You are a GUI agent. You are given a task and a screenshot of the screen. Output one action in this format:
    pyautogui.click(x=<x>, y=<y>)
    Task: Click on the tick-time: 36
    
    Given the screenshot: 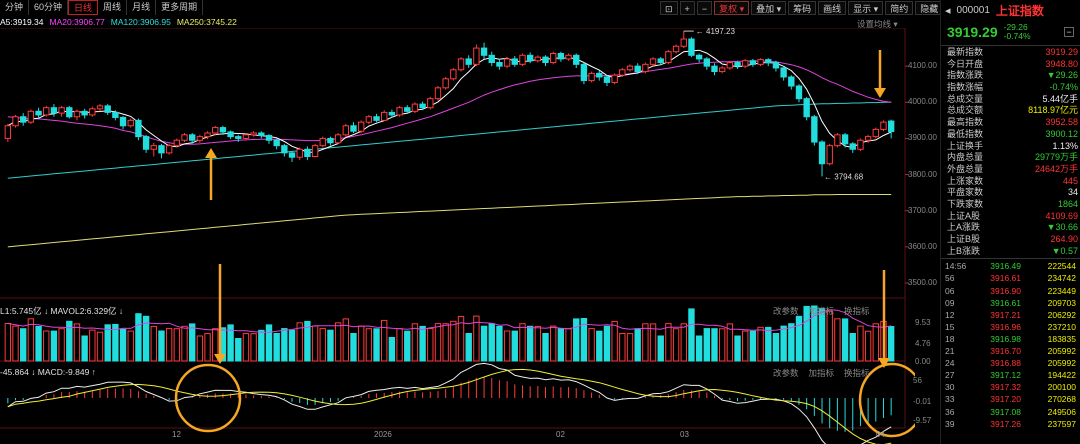 What is the action you would take?
    pyautogui.click(x=950, y=411)
    